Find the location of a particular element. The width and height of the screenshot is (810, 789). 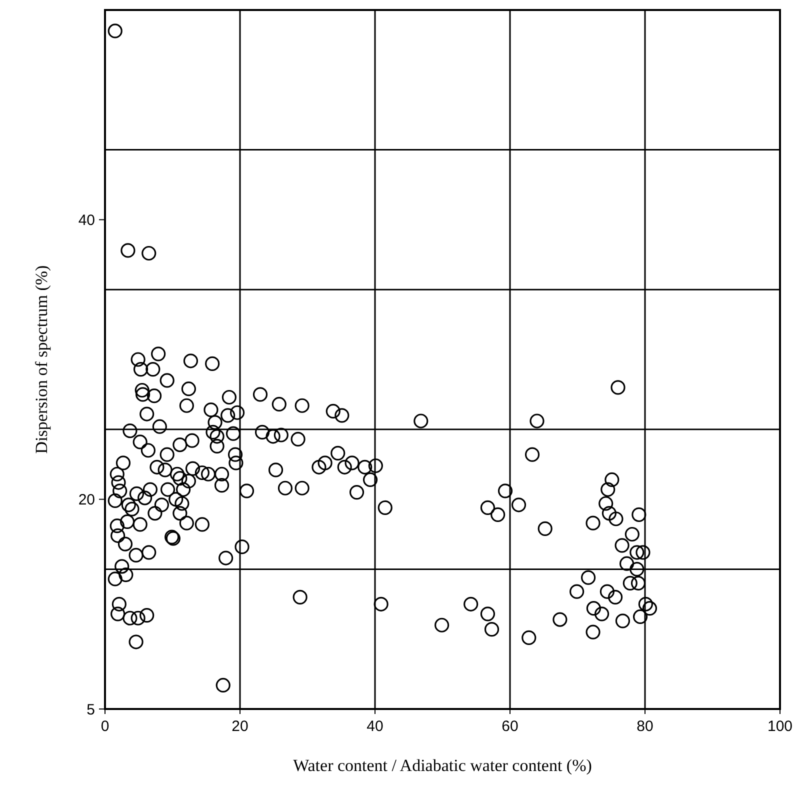

x-tick-label: 80 is located at coordinates (645, 726).